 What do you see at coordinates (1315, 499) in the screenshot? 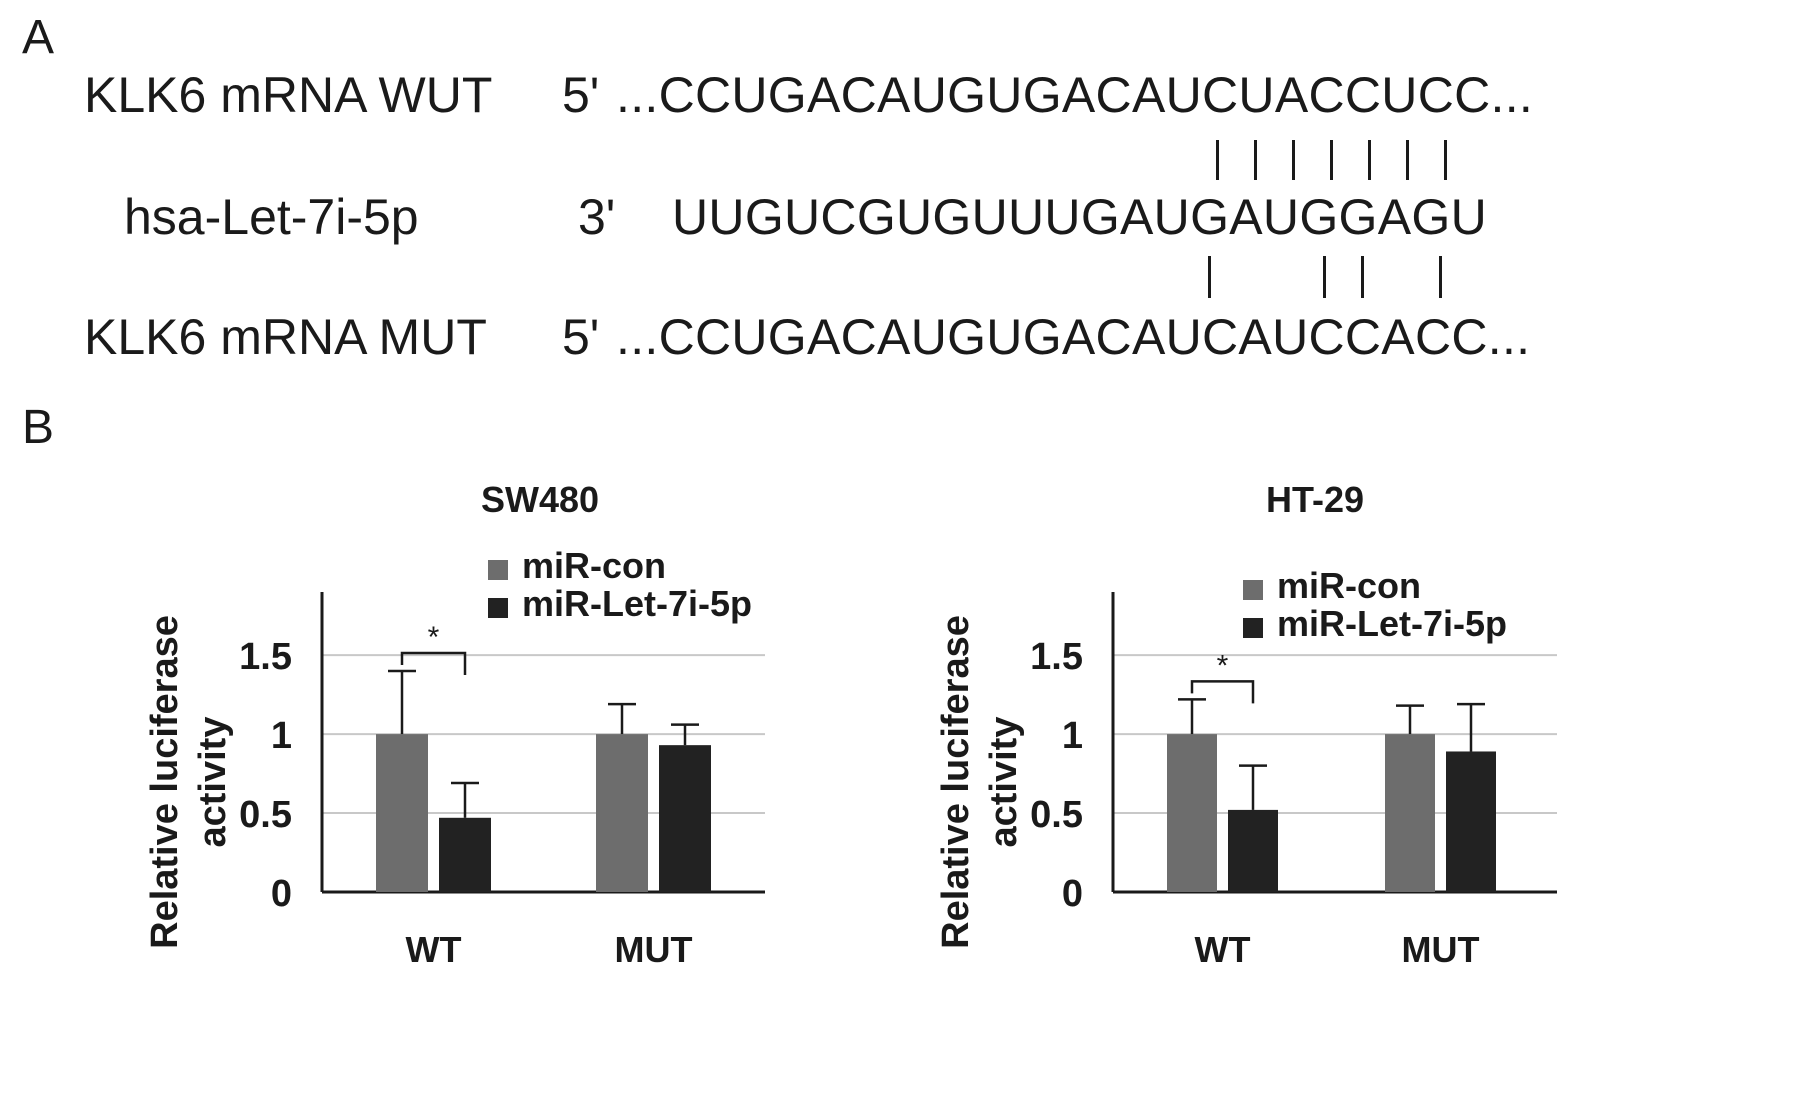
I see `chart-title: HT-29` at bounding box center [1315, 499].